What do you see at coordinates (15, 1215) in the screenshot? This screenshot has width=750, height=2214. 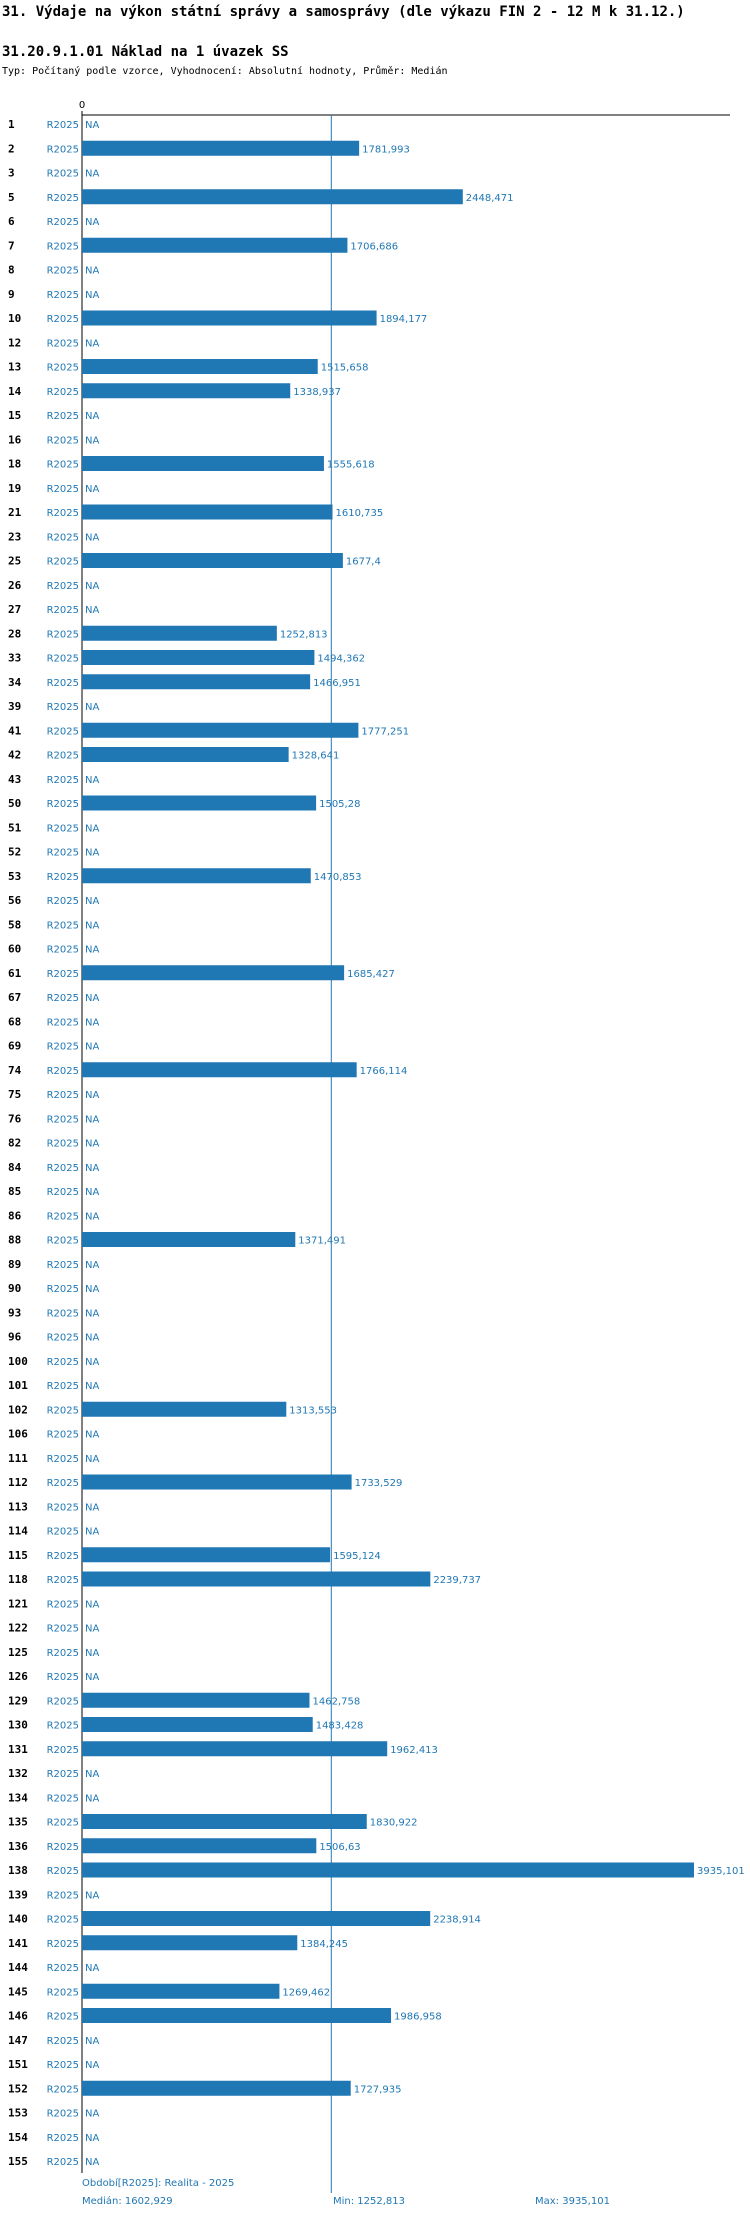 I see `row-label: 86` at bounding box center [15, 1215].